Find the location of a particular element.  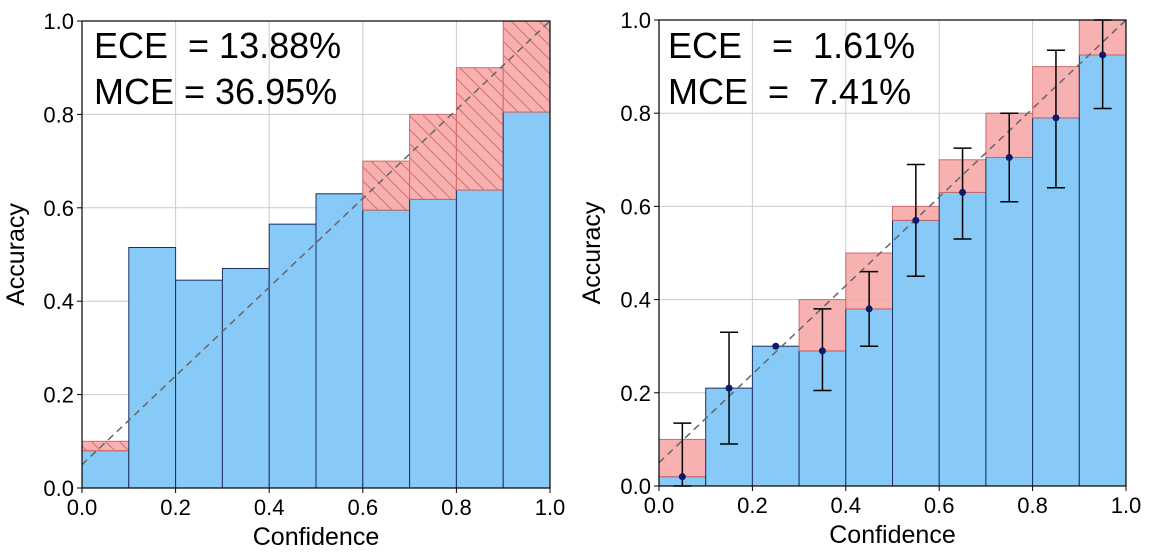

ece-annotation: ECE = 1.61% is located at coordinates (791, 45).